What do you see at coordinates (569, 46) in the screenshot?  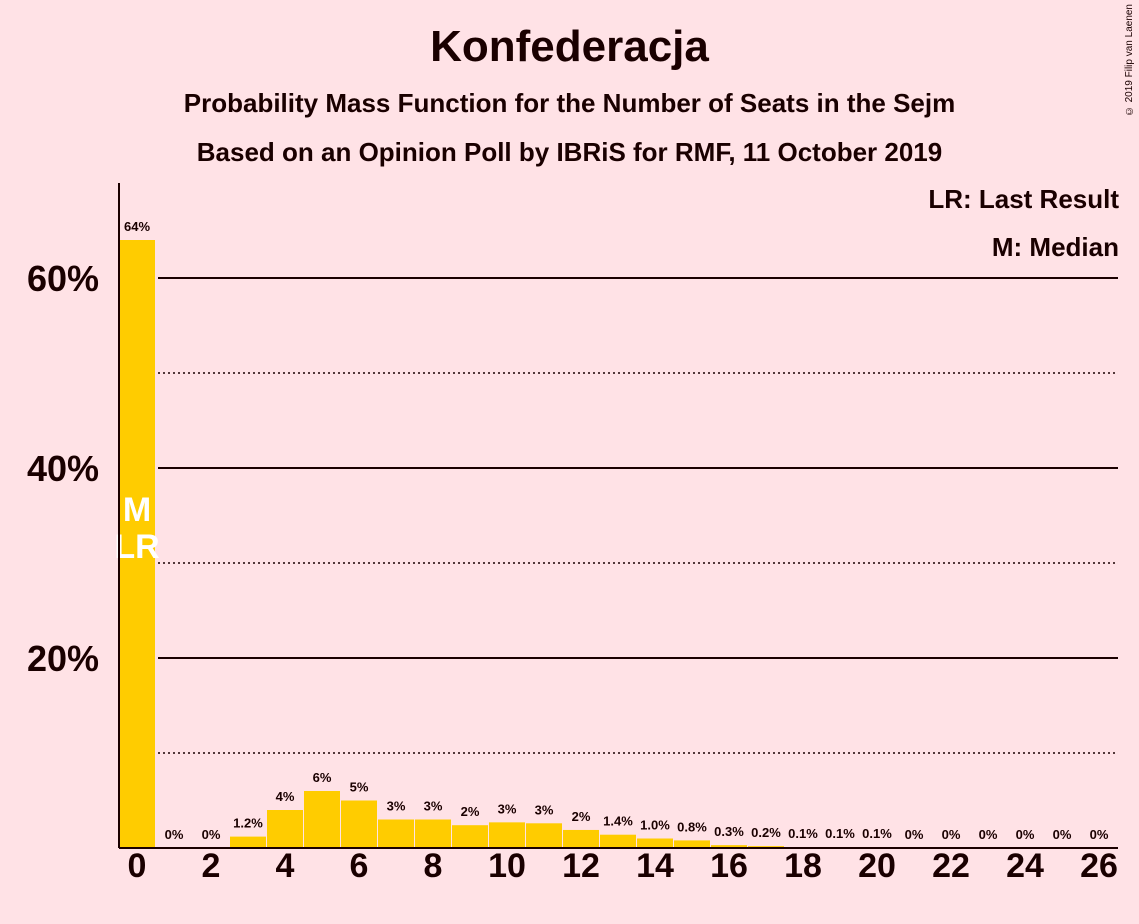 I see `chart-title: Konfederacja` at bounding box center [569, 46].